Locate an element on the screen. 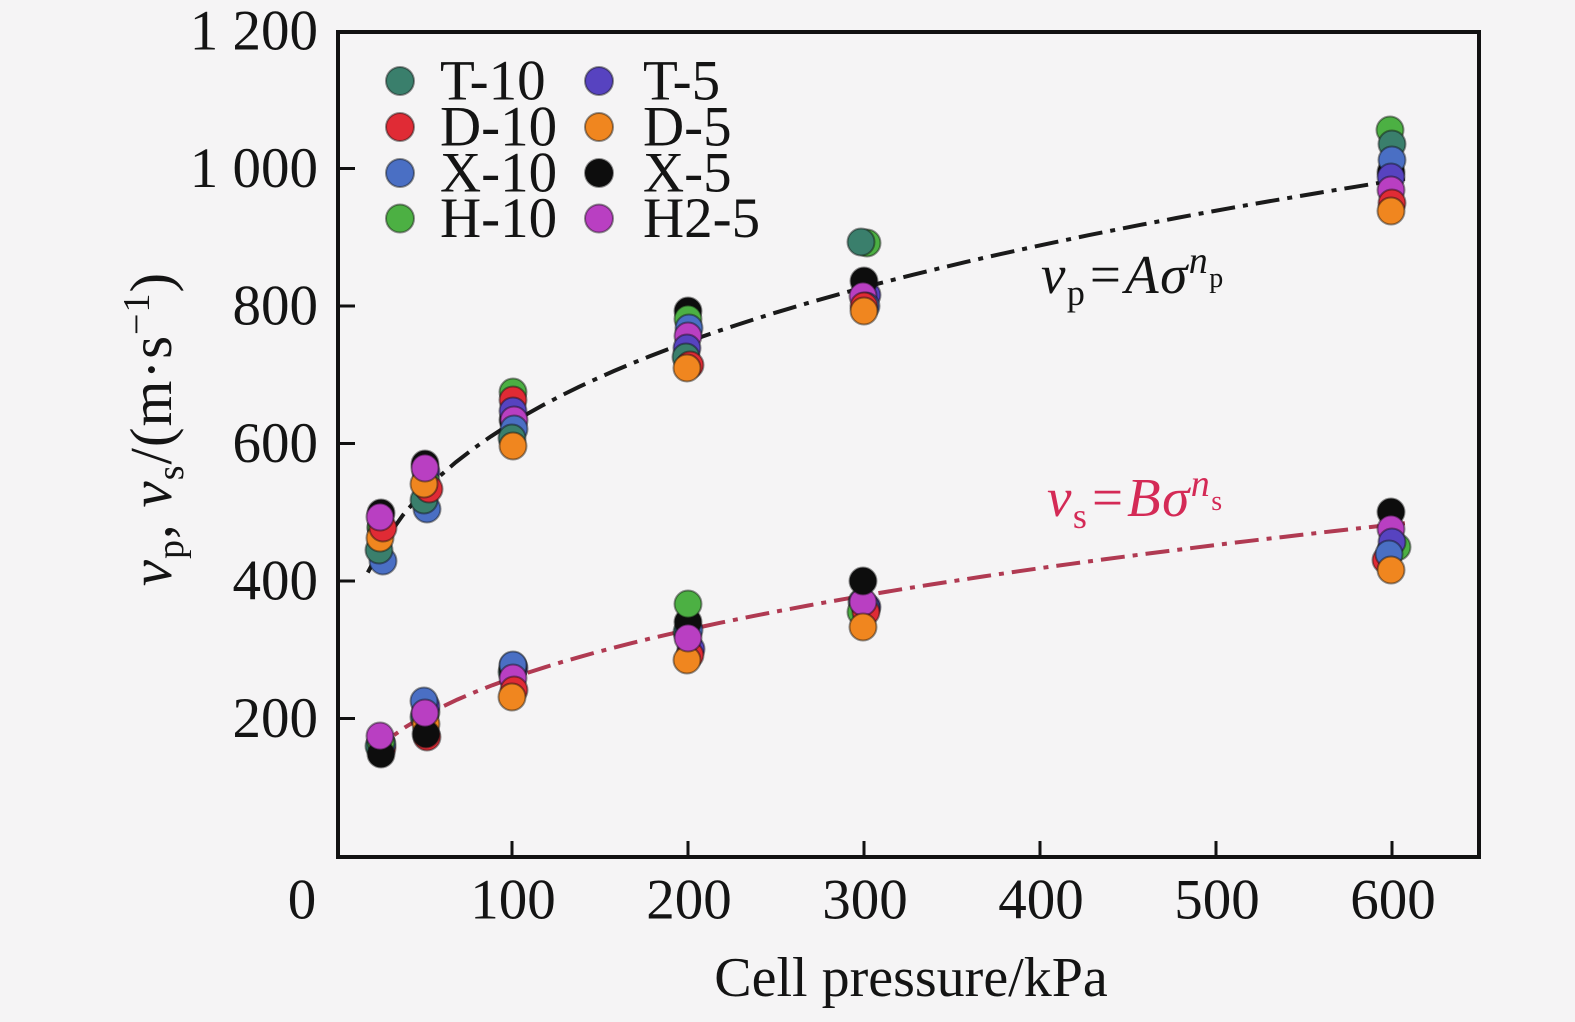  svg-text: T-10 is located at coordinates (493, 81).